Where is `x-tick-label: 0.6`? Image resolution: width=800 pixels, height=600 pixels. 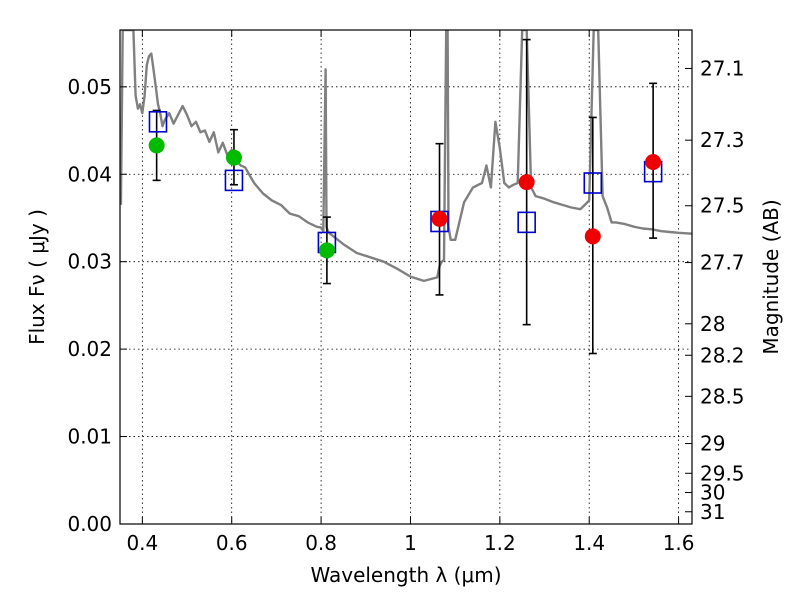 x-tick-label: 0.6 is located at coordinates (232, 543).